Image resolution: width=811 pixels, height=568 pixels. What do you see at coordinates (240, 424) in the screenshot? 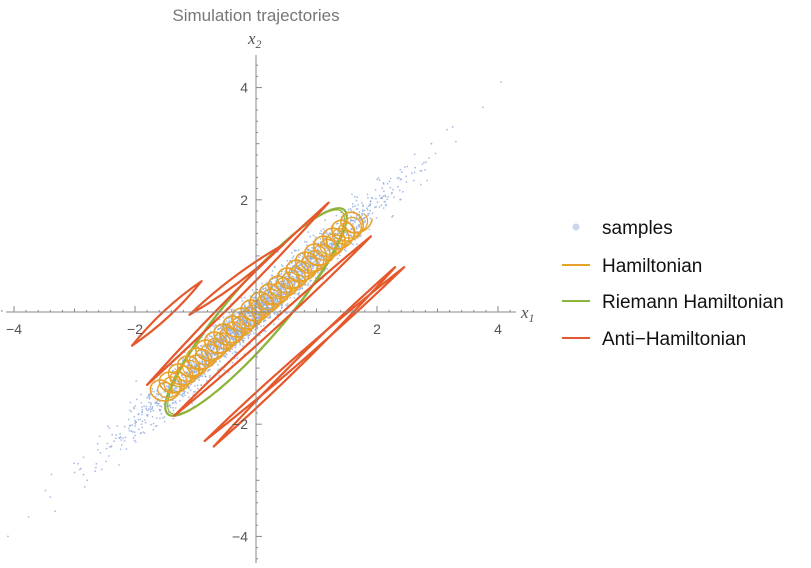
I see `y-tick-label: −2` at bounding box center [240, 424].